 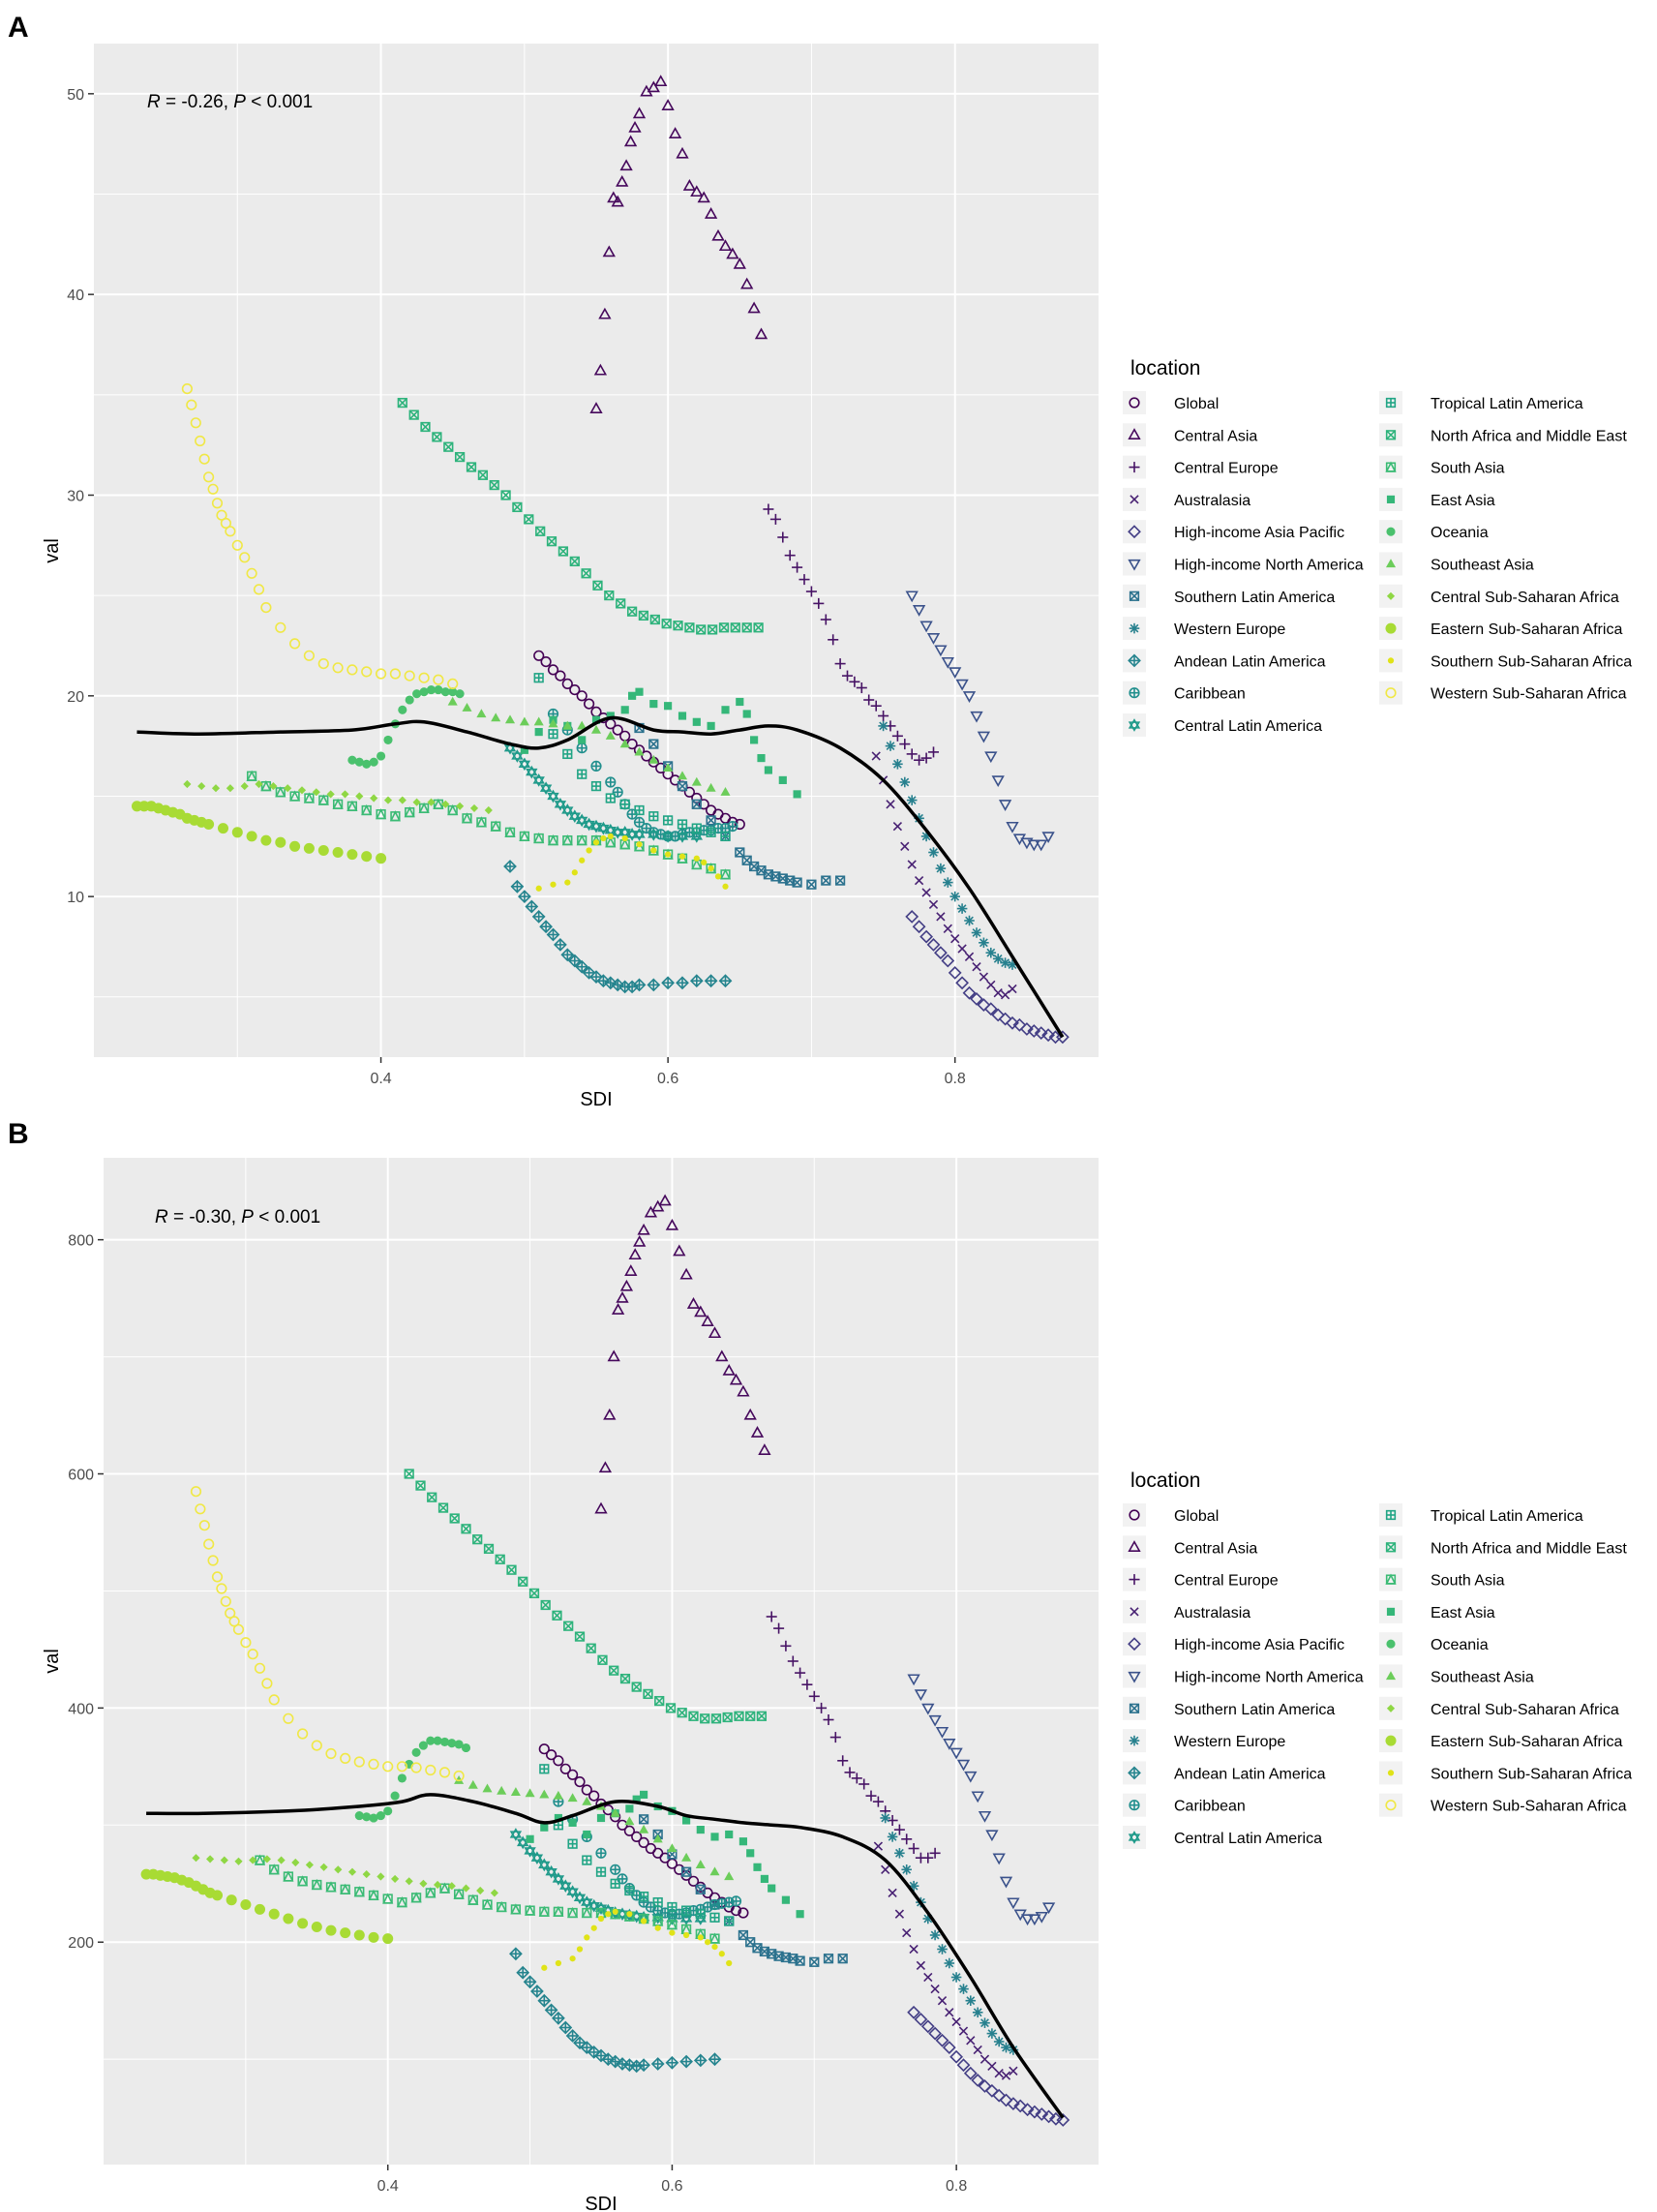 I want to click on correlation-annotation: R = -0.26, P < 0.001, so click(x=230, y=102).